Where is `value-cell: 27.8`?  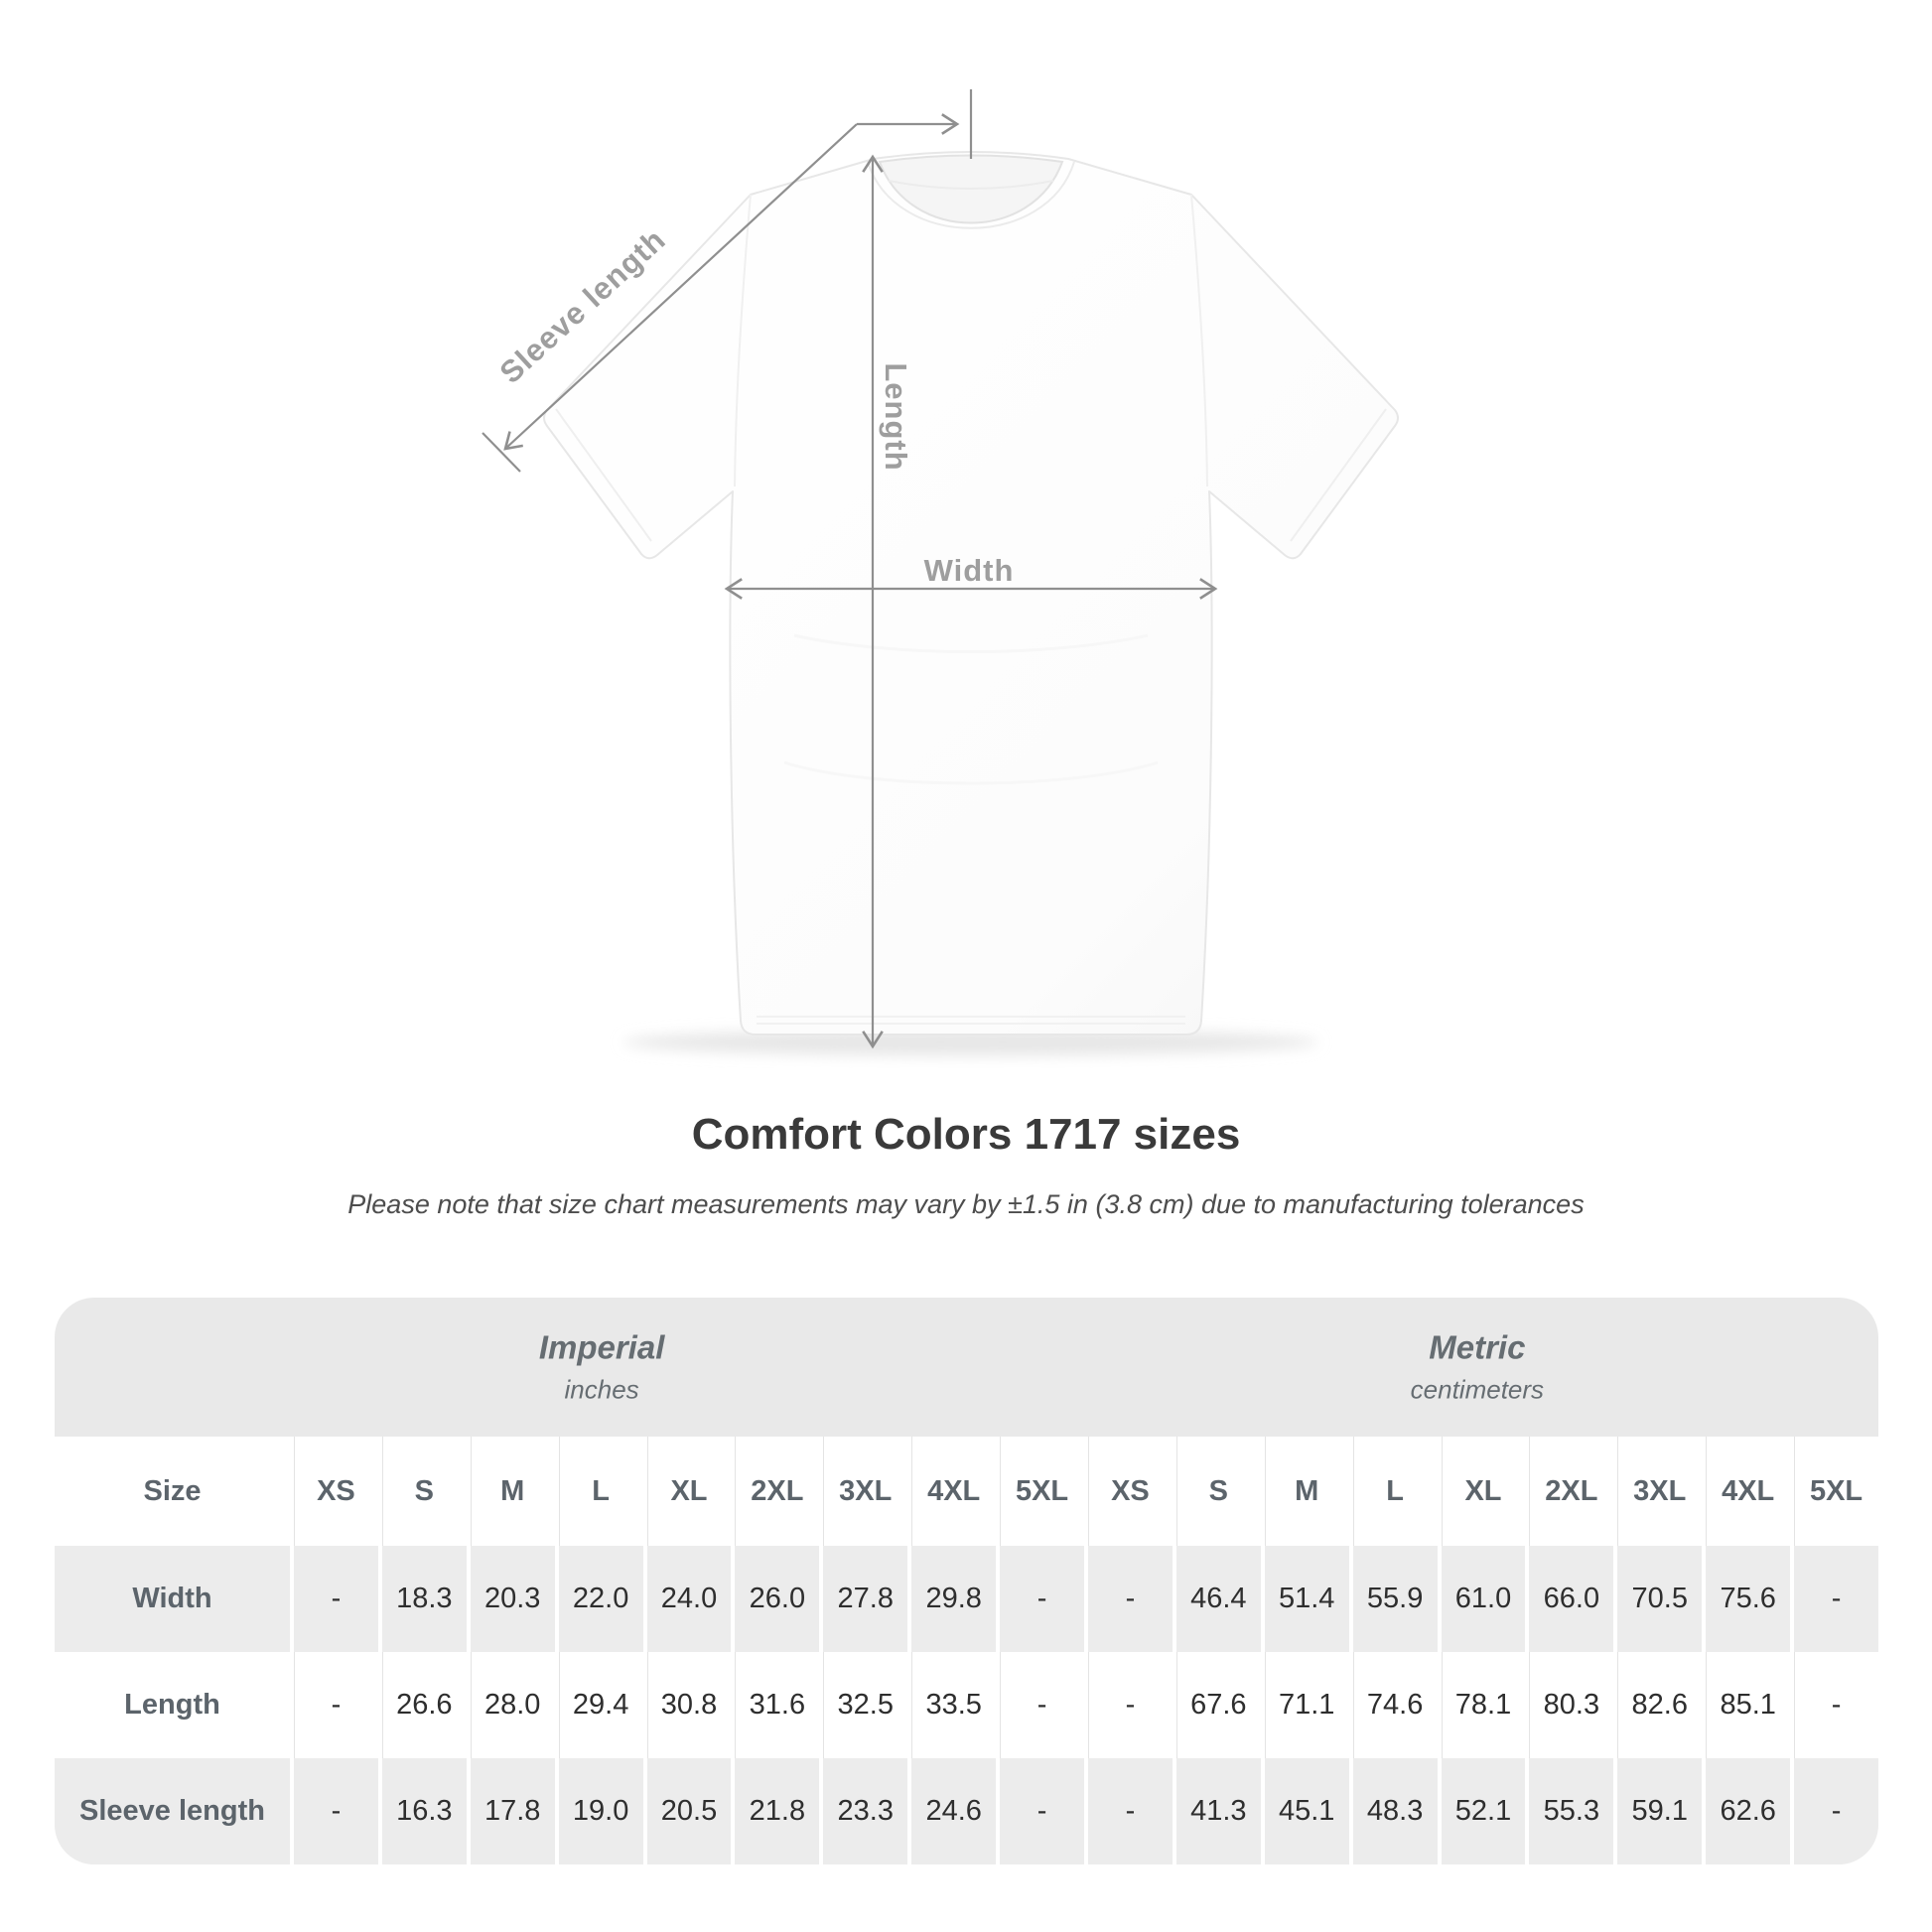
value-cell: 27.8 is located at coordinates (864, 1599).